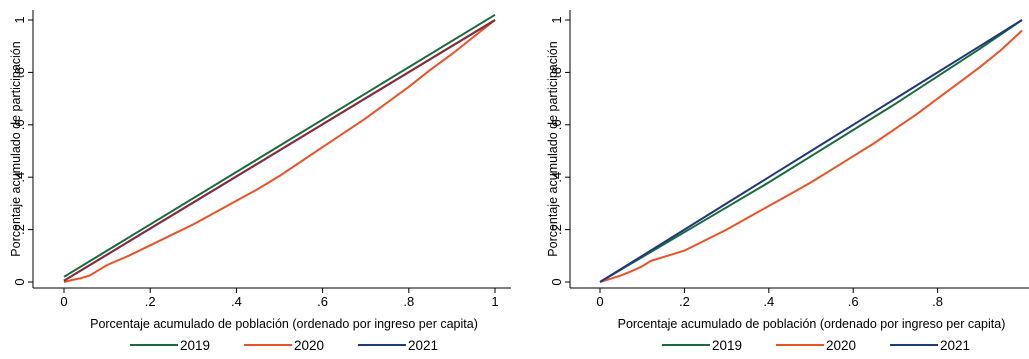  Describe the element at coordinates (556, 124) in the screenshot. I see `chart2-y-tick-label-3: .6` at that location.